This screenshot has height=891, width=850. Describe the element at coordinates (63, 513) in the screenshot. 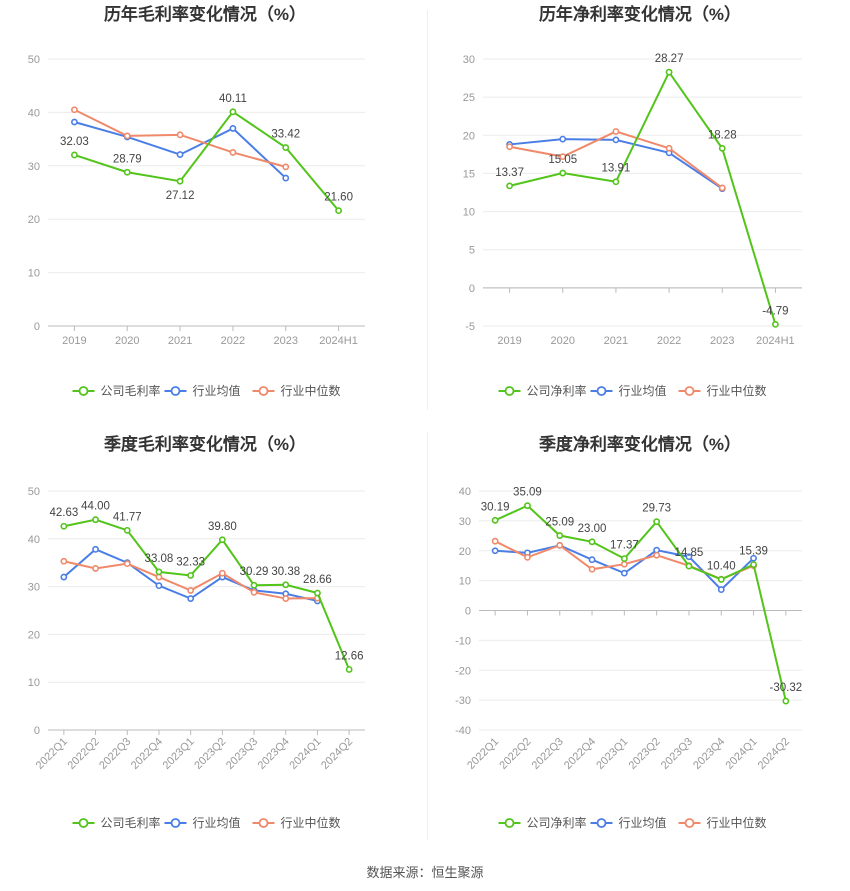

I see `data-label: 42.63` at that location.